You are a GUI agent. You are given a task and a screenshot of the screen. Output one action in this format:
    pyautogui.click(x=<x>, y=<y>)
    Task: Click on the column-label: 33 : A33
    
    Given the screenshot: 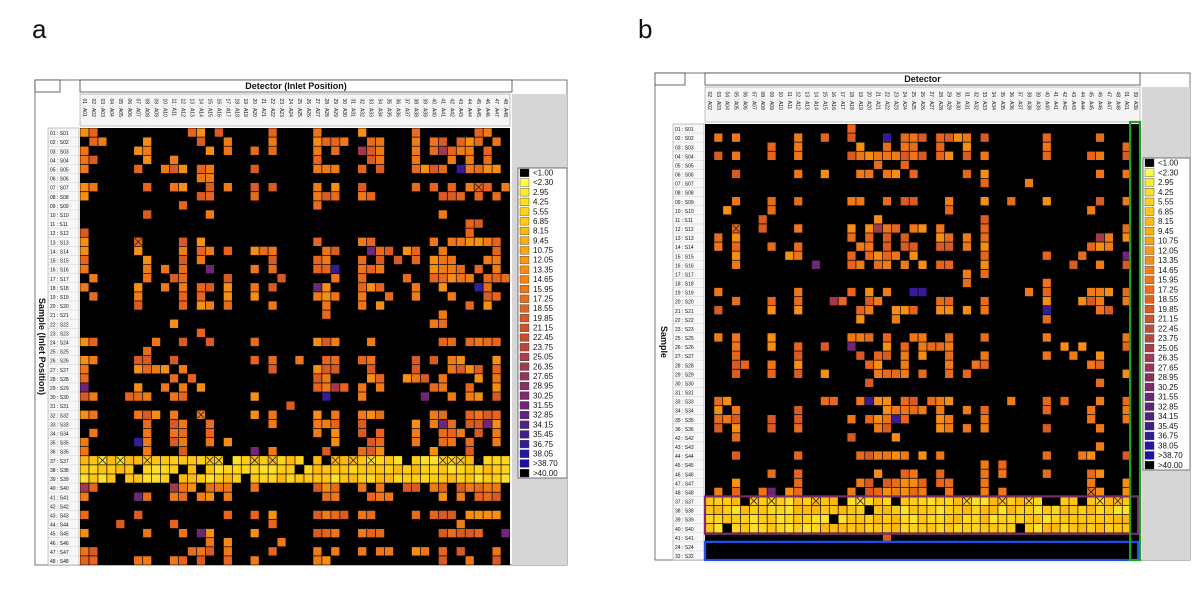 What is the action you would take?
    pyautogui.click(x=984, y=101)
    